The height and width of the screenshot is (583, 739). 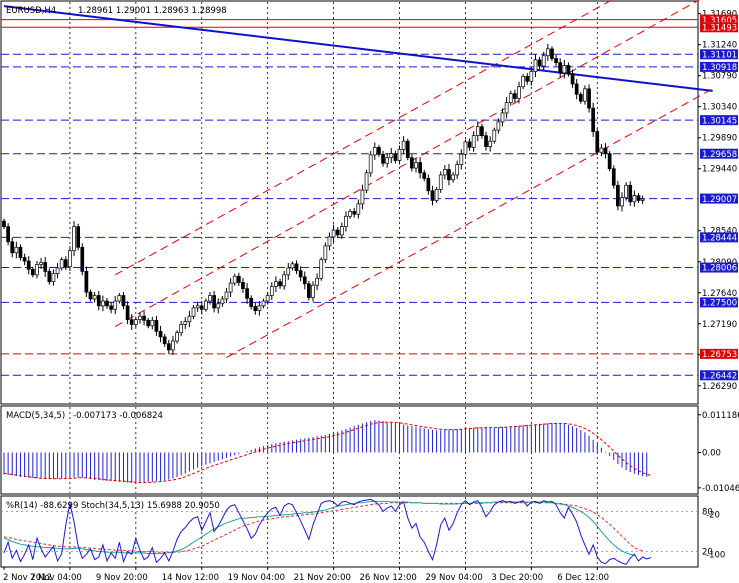 What do you see at coordinates (719, 239) in the screenshot?
I see `level-label: 1.28444` at bounding box center [719, 239].